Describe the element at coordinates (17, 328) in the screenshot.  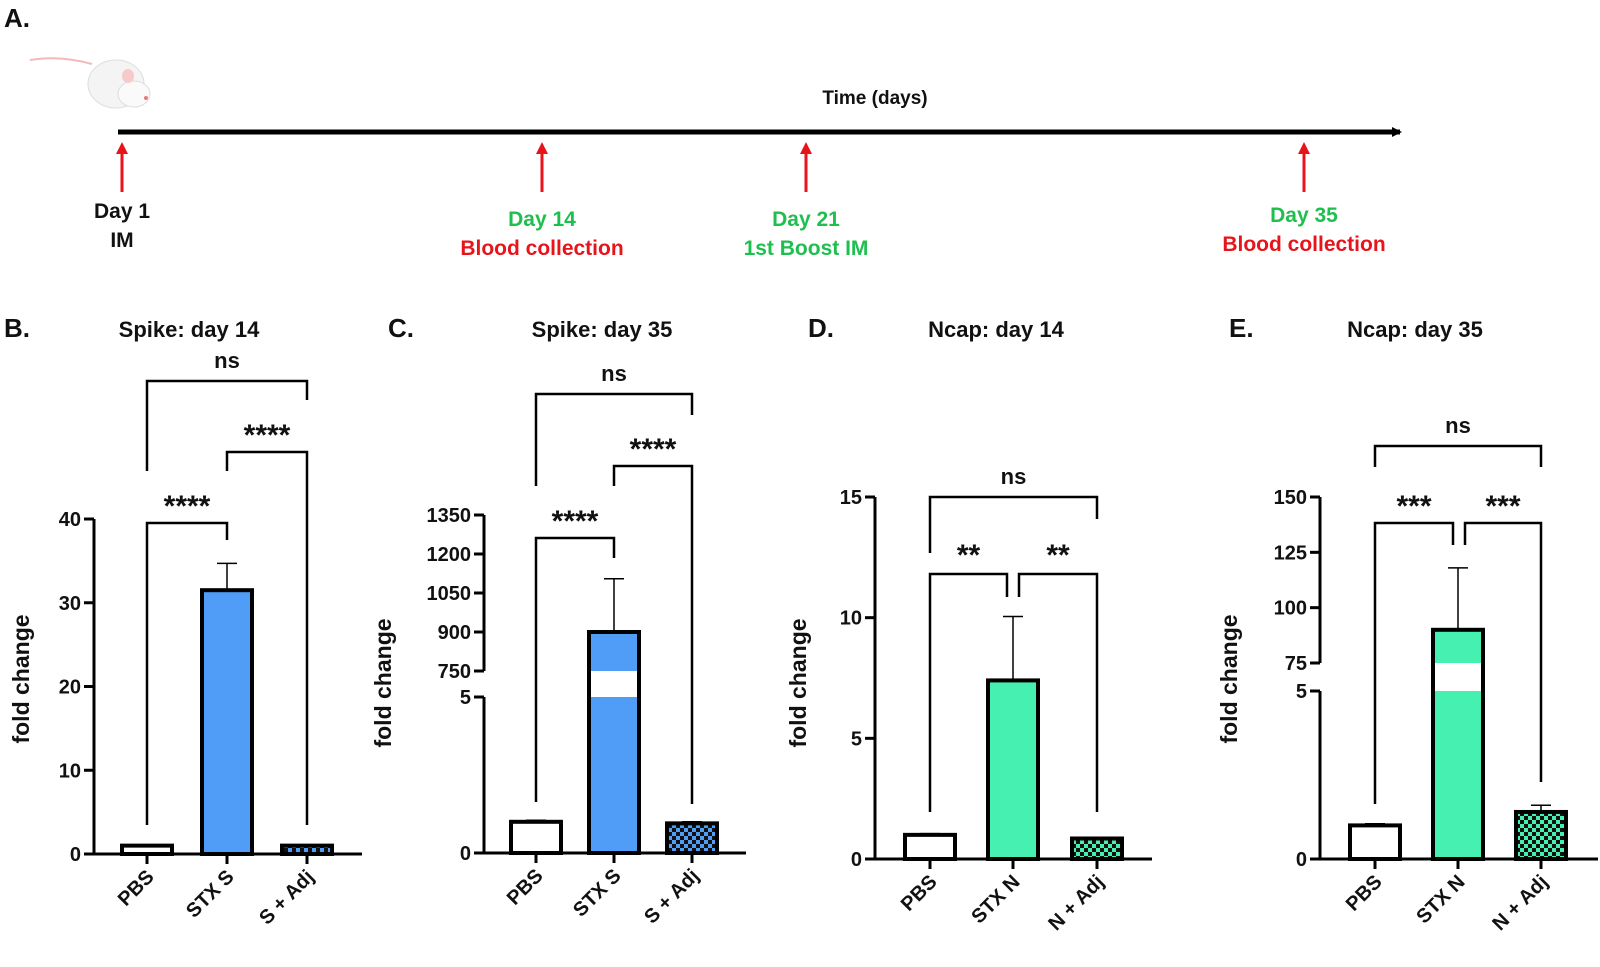
I see `panel-label: B.` at that location.